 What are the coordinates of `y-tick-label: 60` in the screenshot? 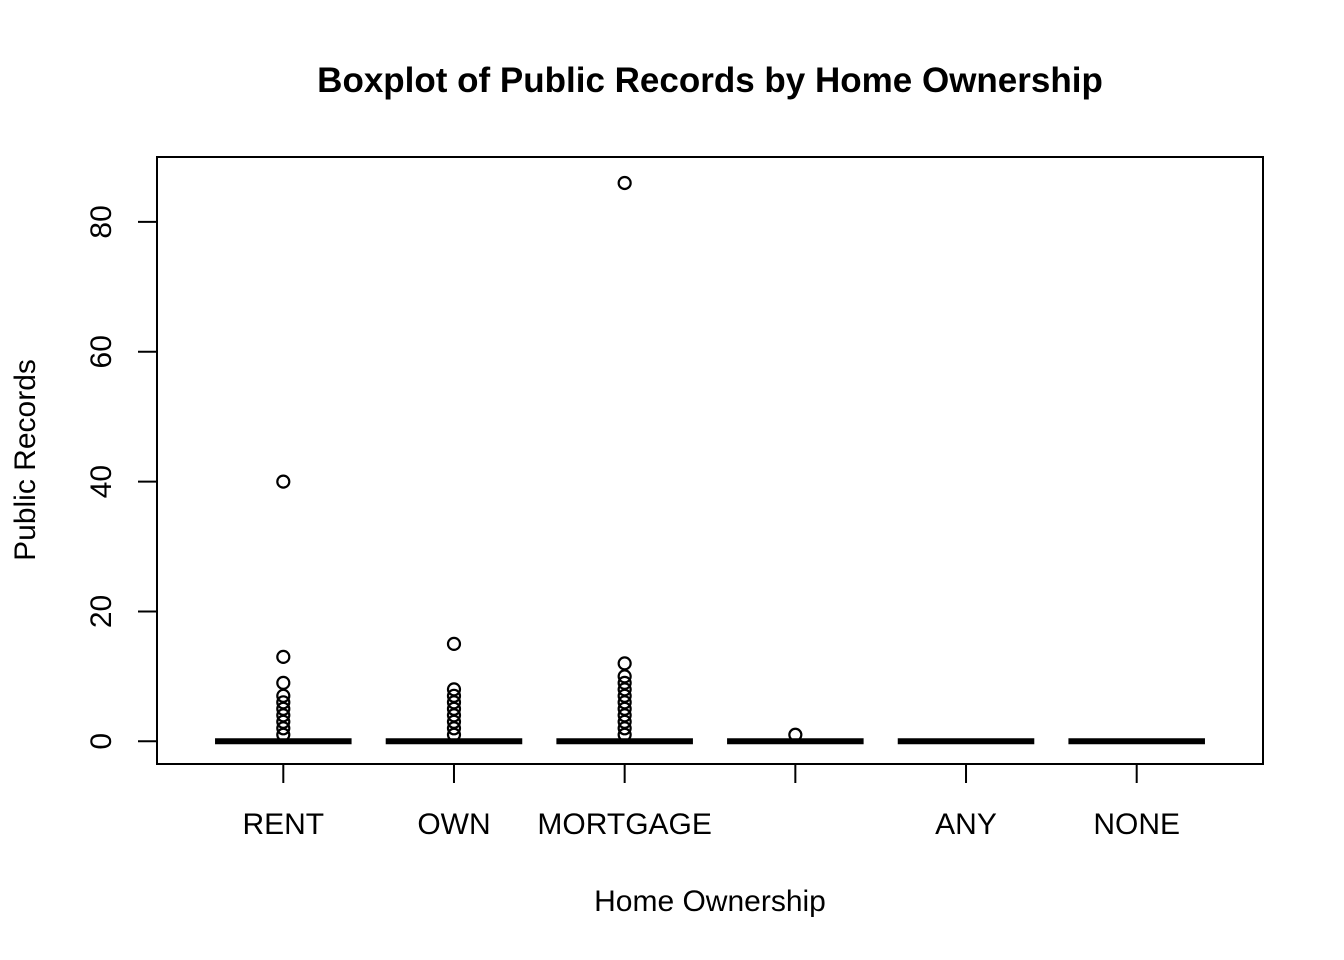 It's located at (101, 351).